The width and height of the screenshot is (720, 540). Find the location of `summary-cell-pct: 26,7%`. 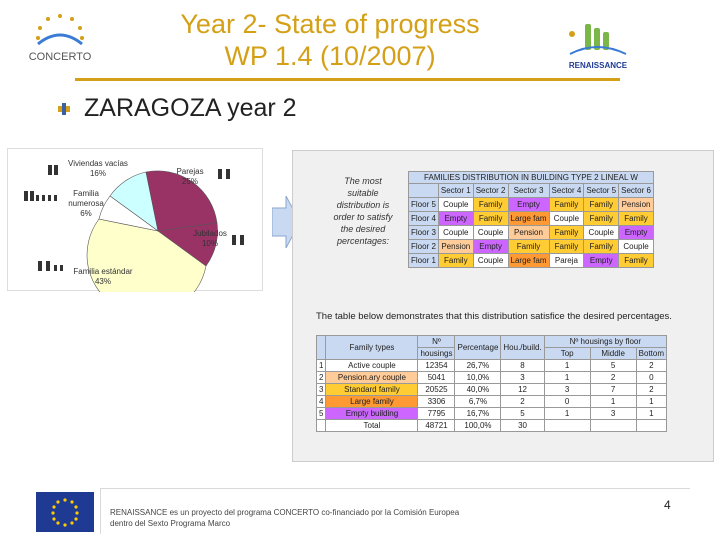

summary-cell-pct: 26,7% is located at coordinates (478, 365).